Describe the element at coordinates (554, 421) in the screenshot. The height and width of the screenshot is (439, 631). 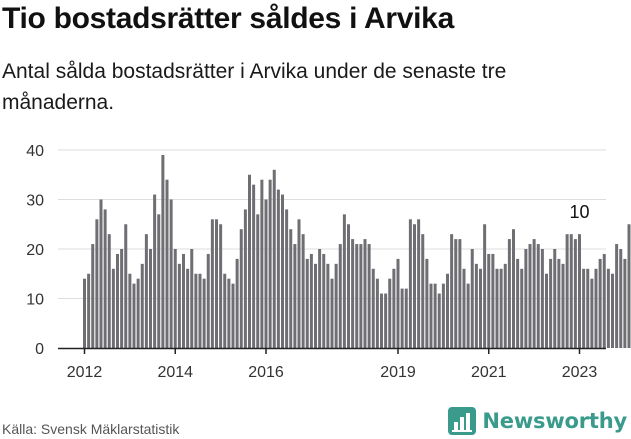
I see `brand-name: Newsworthy` at that location.